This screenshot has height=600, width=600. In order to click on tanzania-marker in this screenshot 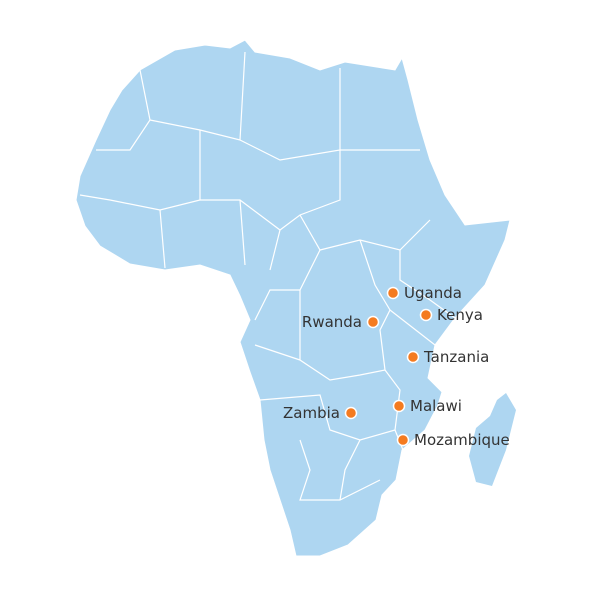, I will do `click(413, 357)`.